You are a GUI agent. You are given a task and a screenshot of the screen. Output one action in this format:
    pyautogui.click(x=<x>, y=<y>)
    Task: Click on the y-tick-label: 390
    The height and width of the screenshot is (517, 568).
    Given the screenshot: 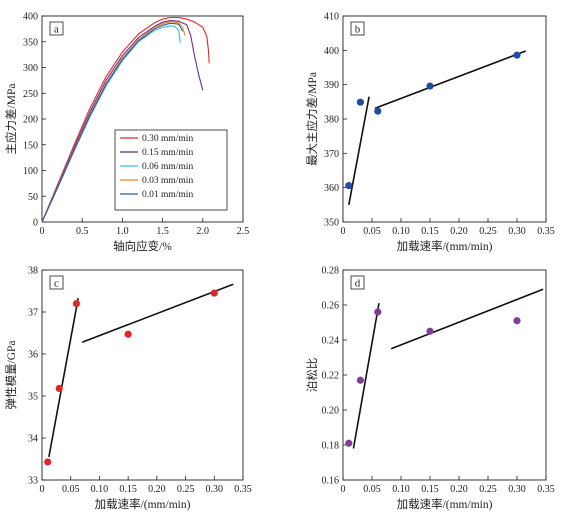 What is the action you would take?
    pyautogui.click(x=331, y=85)
    